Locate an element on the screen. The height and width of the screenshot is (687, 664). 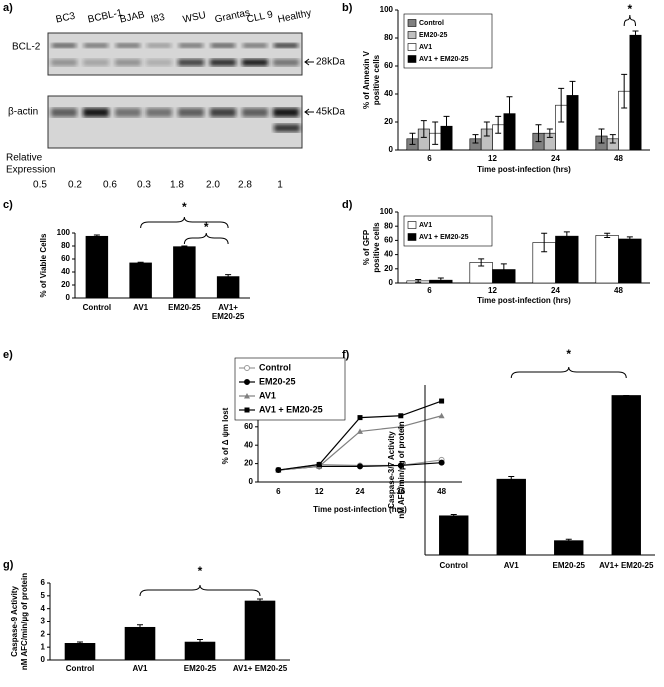
panel-label: a) is located at coordinates (8, 8).